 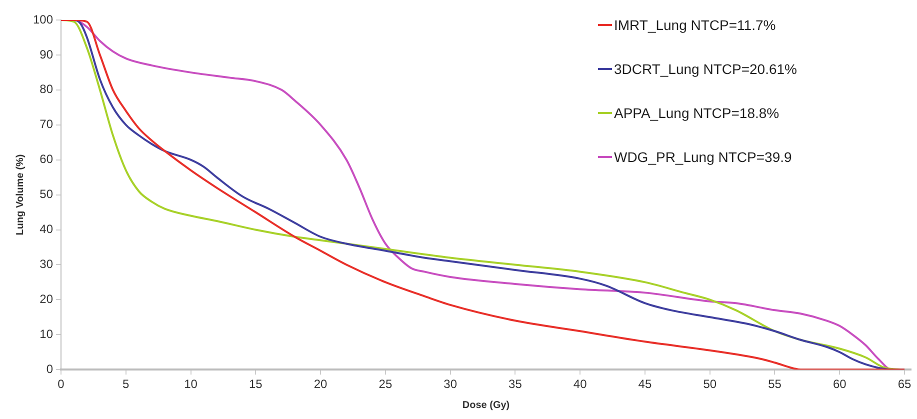 What do you see at coordinates (515, 384) in the screenshot?
I see `x-tick-label: 35` at bounding box center [515, 384].